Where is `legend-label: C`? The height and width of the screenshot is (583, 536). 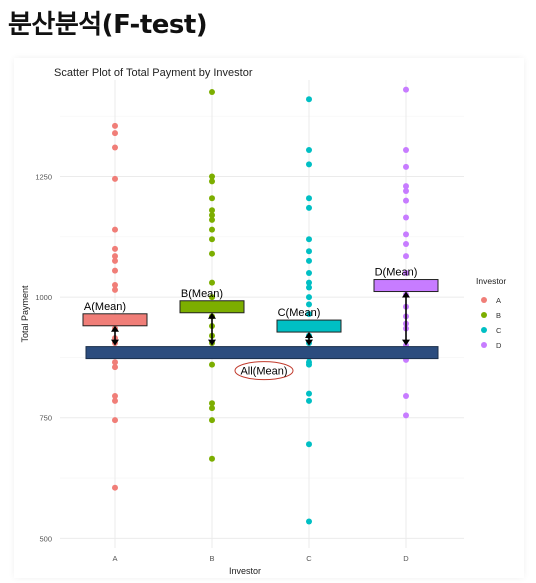 legend-label: C is located at coordinates (499, 330).